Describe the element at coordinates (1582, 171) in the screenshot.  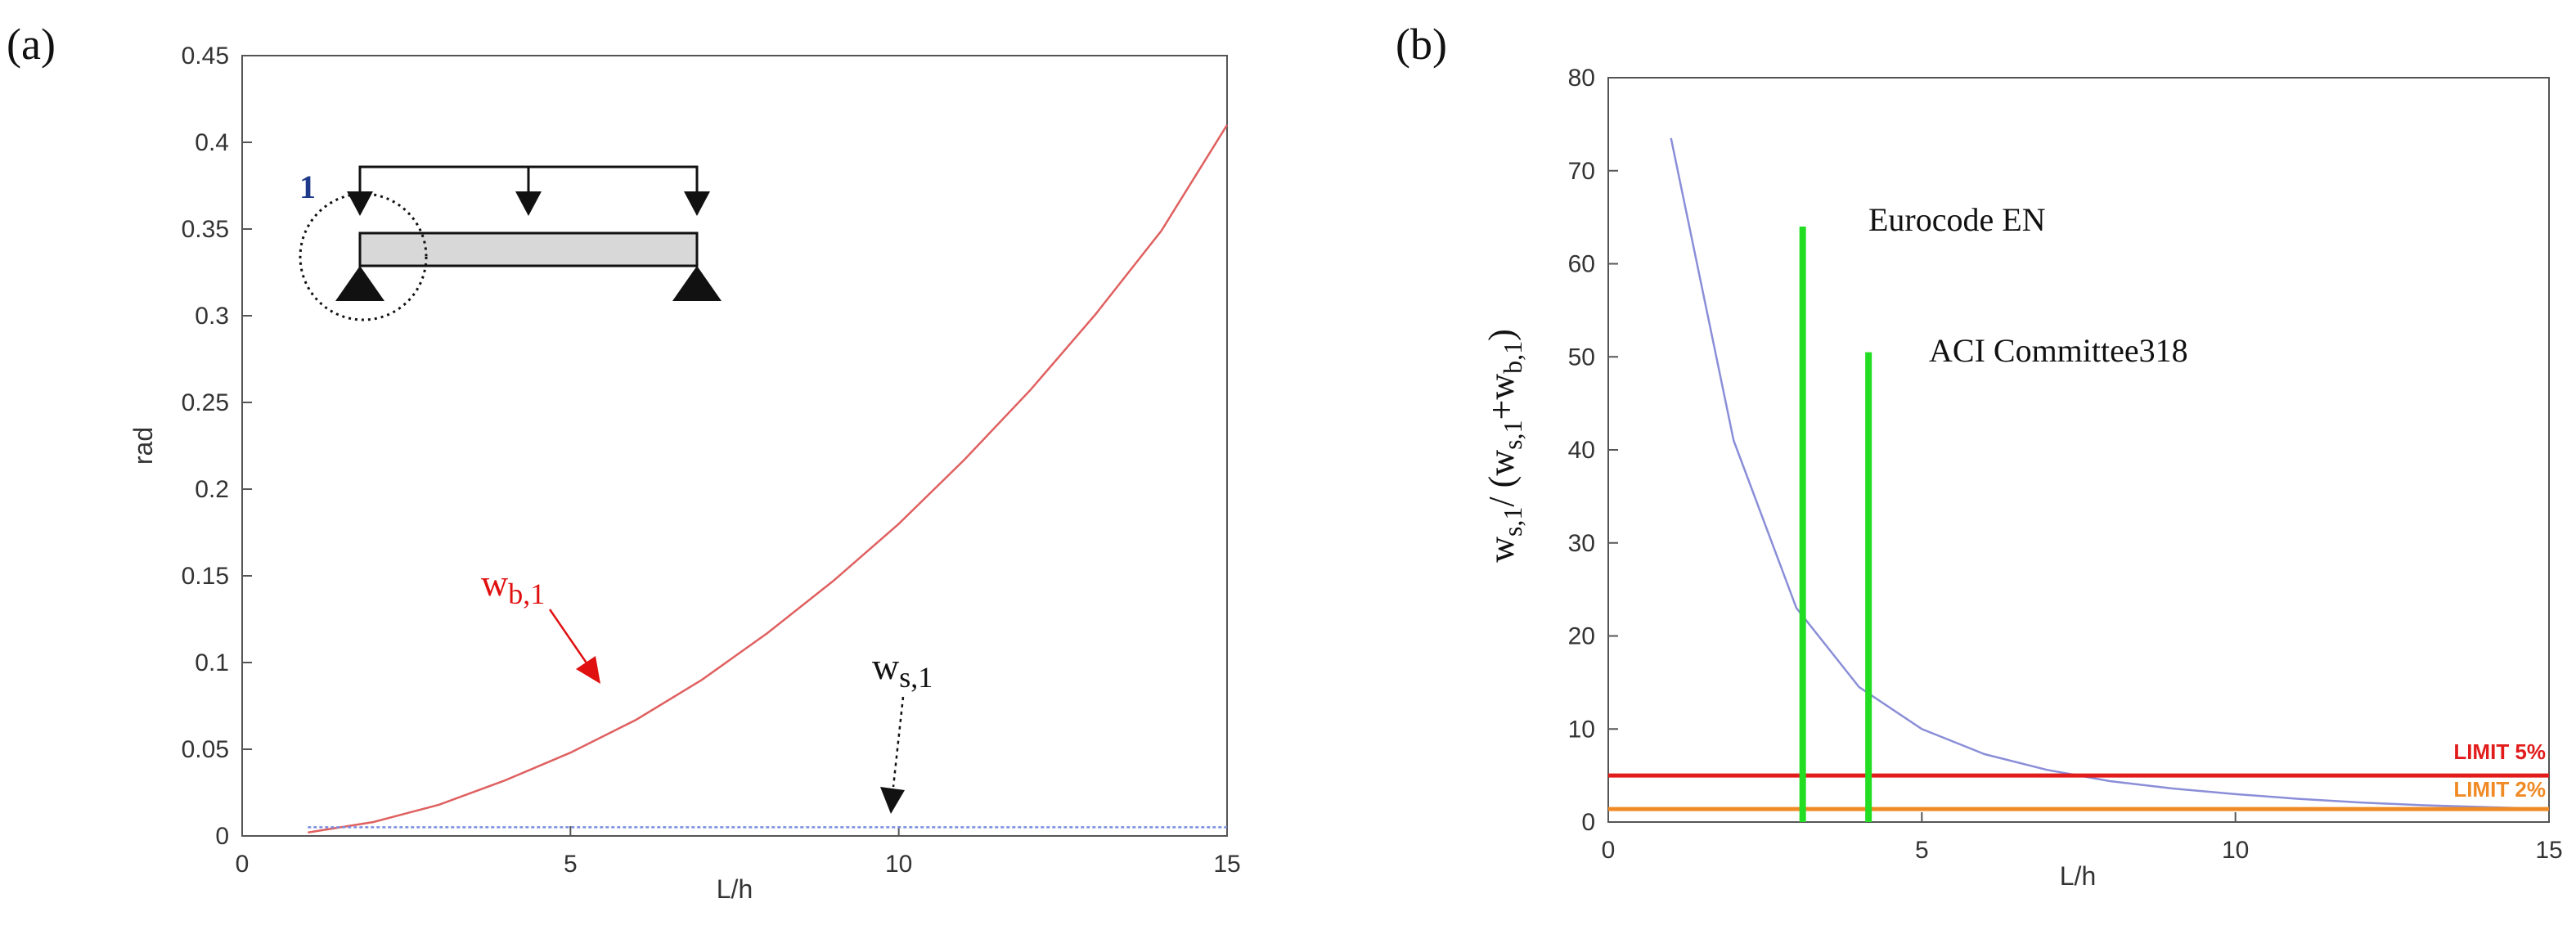
I see `y-tick-label: 70` at that location.